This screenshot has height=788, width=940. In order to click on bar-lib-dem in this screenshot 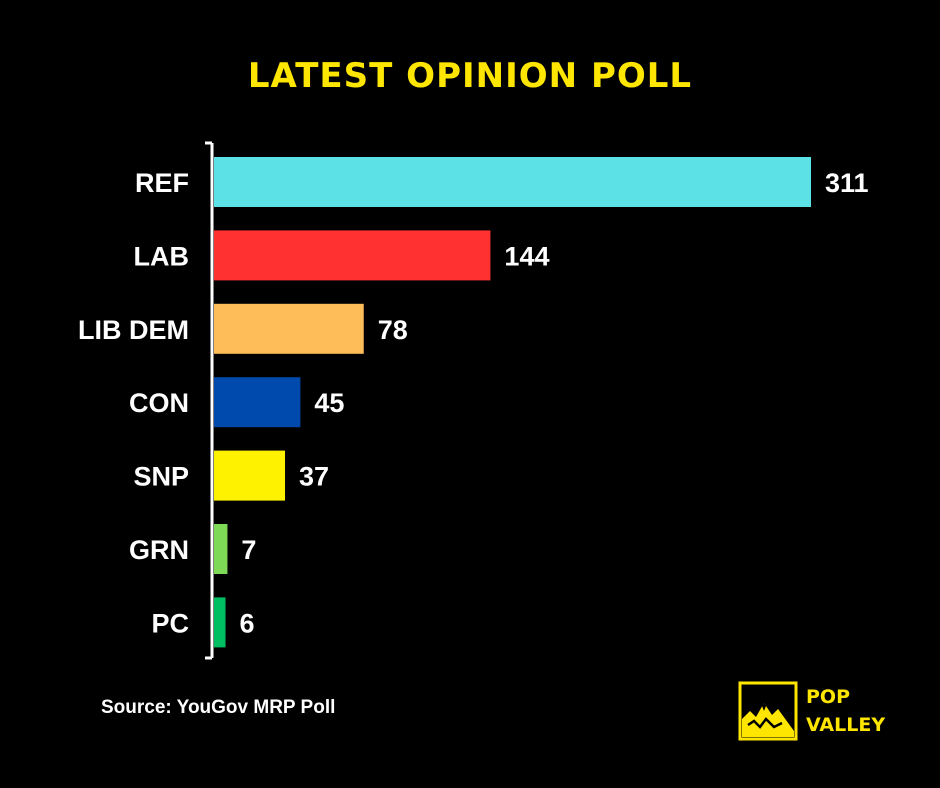, I will do `click(289, 328)`.